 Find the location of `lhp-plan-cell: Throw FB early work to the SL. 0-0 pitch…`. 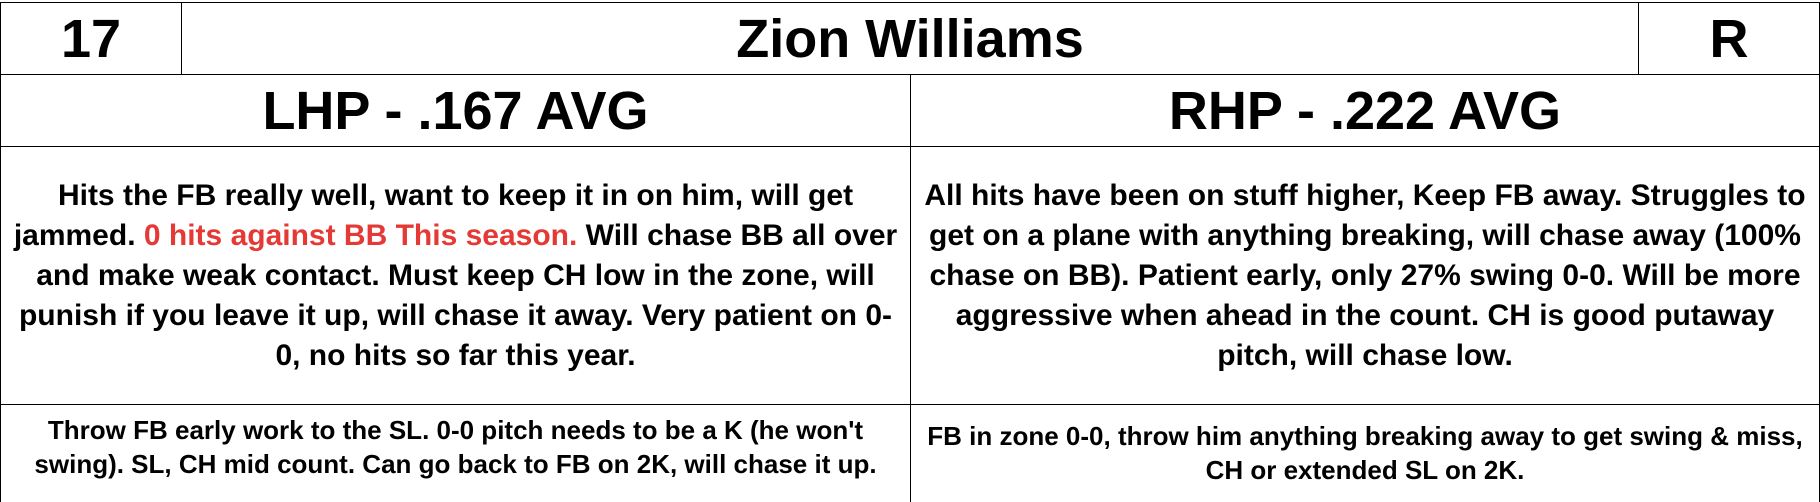

lhp-plan-cell: Throw FB early work to the SL. 0-0 pitch… is located at coordinates (455, 453).